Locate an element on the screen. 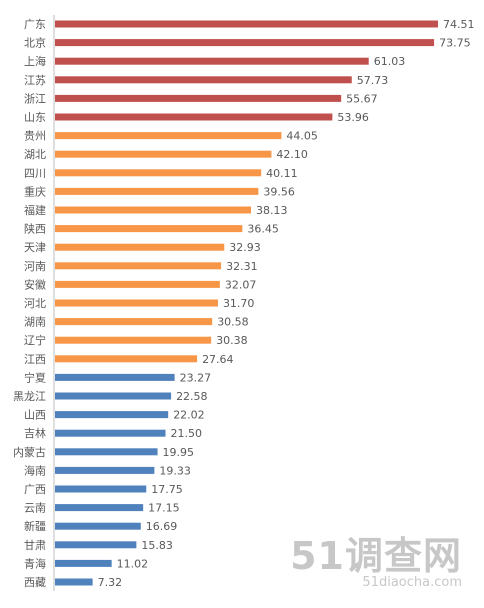 Image resolution: width=484 pixels, height=608 pixels. value-label: 61.03 is located at coordinates (390, 61).